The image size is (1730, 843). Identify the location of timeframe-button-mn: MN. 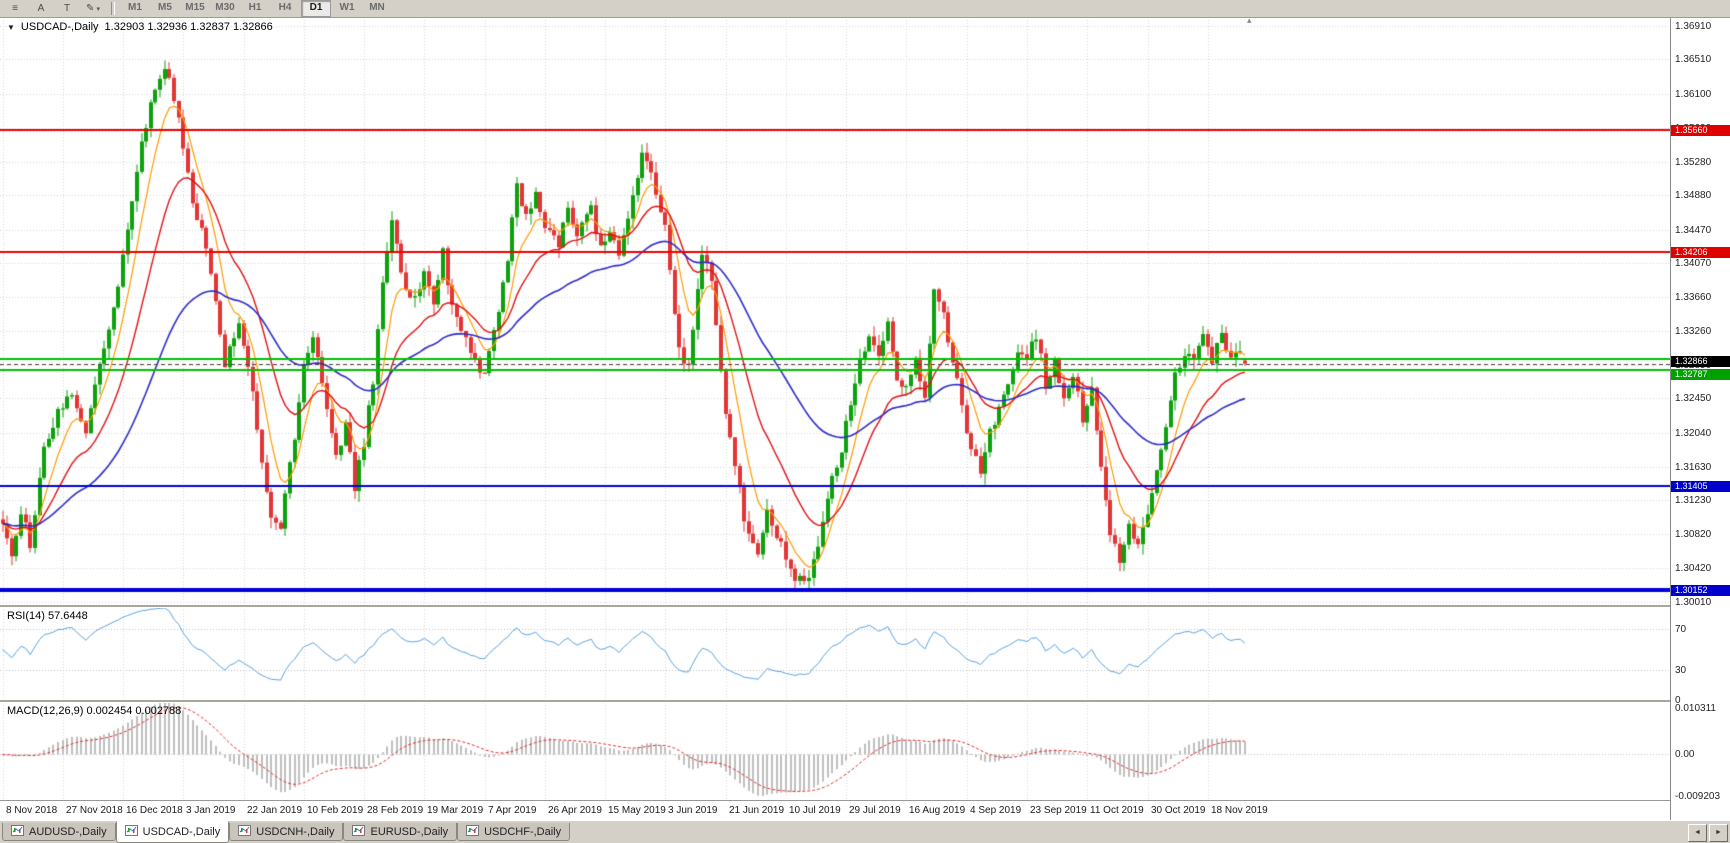
(377, 7).